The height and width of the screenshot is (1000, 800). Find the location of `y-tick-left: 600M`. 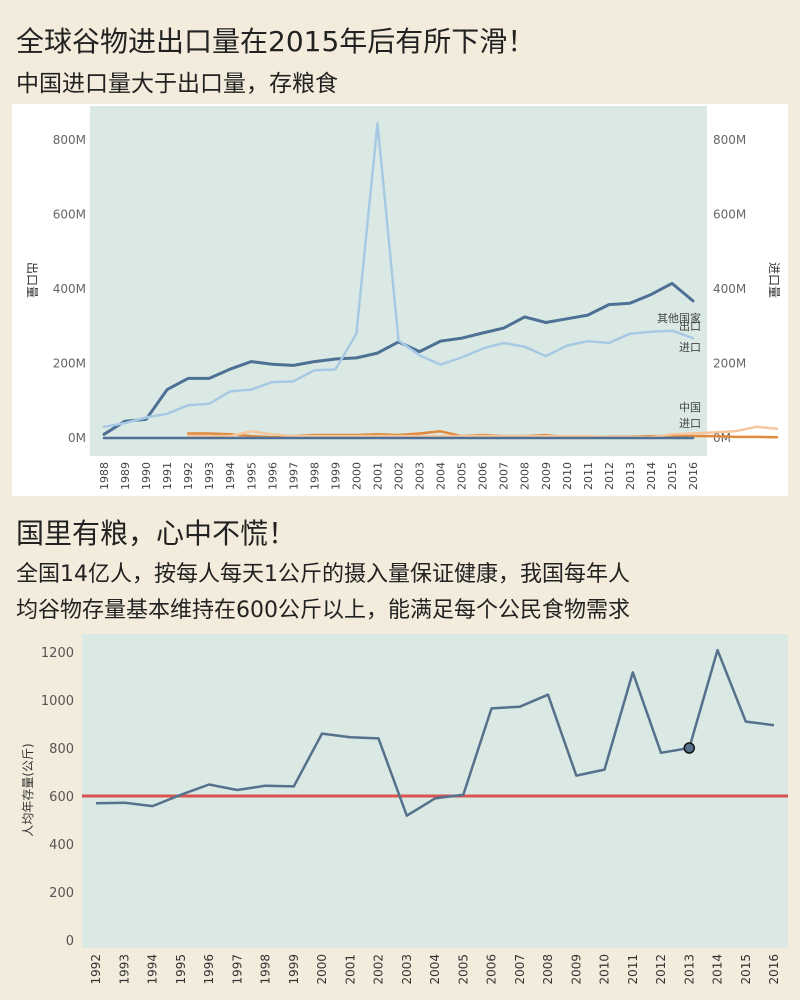

y-tick-left: 600M is located at coordinates (69, 215).